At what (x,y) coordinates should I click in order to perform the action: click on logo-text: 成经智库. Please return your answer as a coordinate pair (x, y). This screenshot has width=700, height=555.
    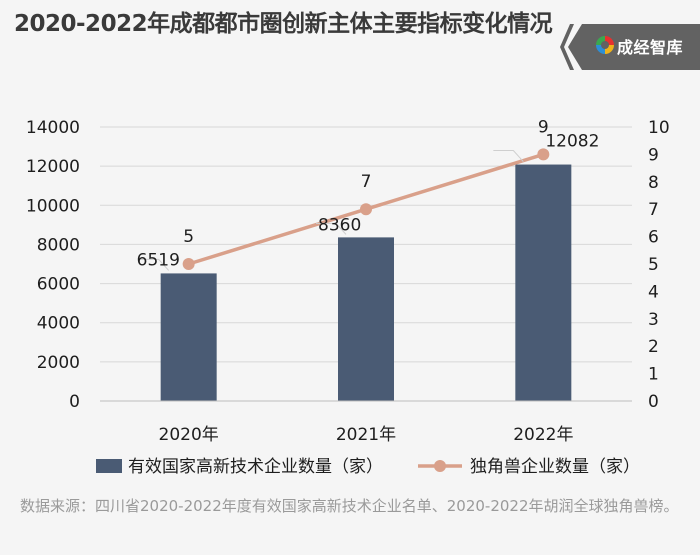
    Looking at the image, I should click on (650, 47).